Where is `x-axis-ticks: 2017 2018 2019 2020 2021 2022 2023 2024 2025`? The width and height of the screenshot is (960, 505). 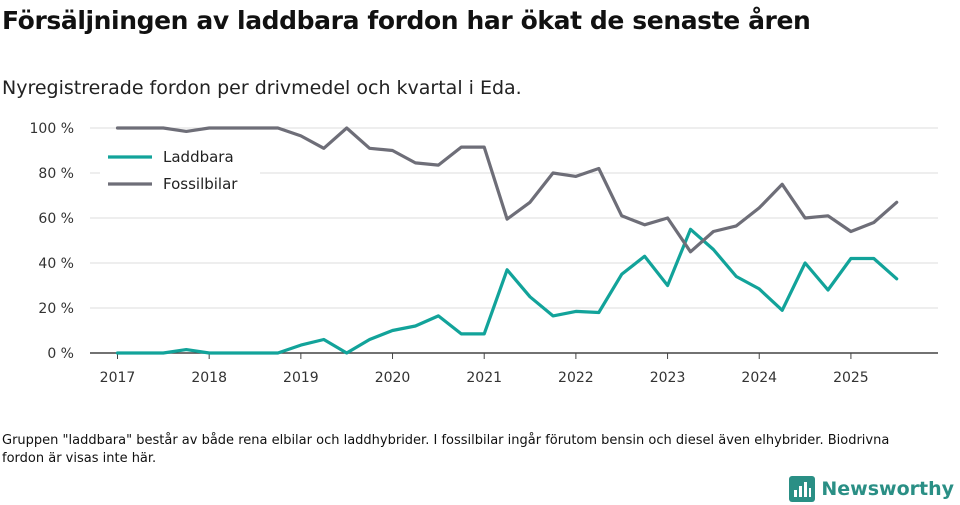 x-axis-ticks: 2017 2018 2019 2020 2021 2022 2023 2024 2025 is located at coordinates (484, 369).